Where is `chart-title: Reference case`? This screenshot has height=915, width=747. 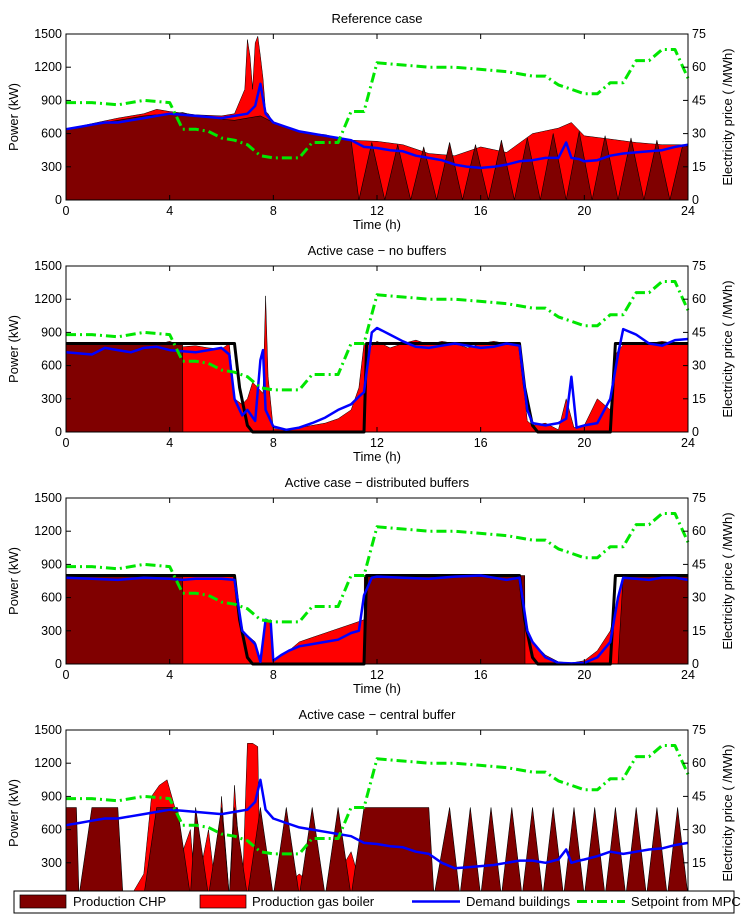 chart-title: Reference case is located at coordinates (376, 18).